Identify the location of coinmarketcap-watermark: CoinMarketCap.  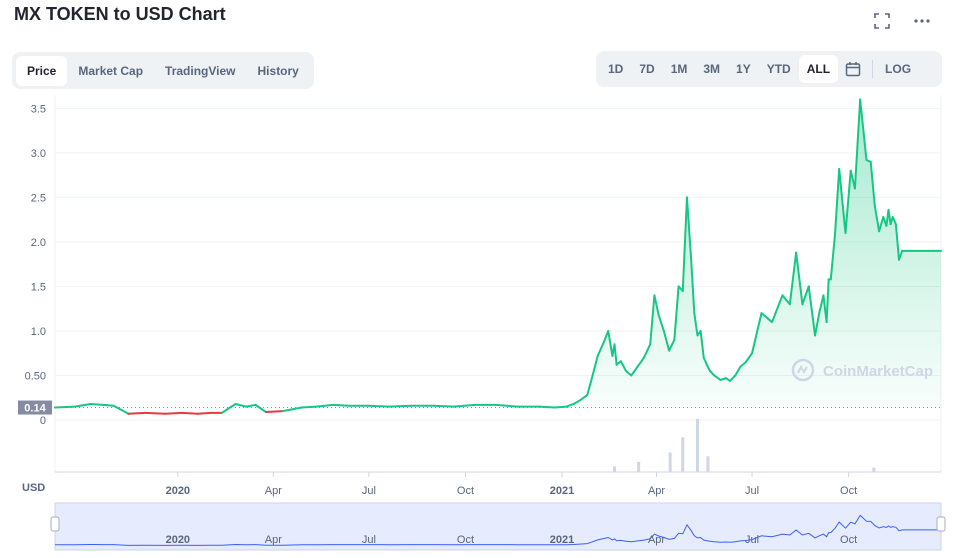
(862, 370).